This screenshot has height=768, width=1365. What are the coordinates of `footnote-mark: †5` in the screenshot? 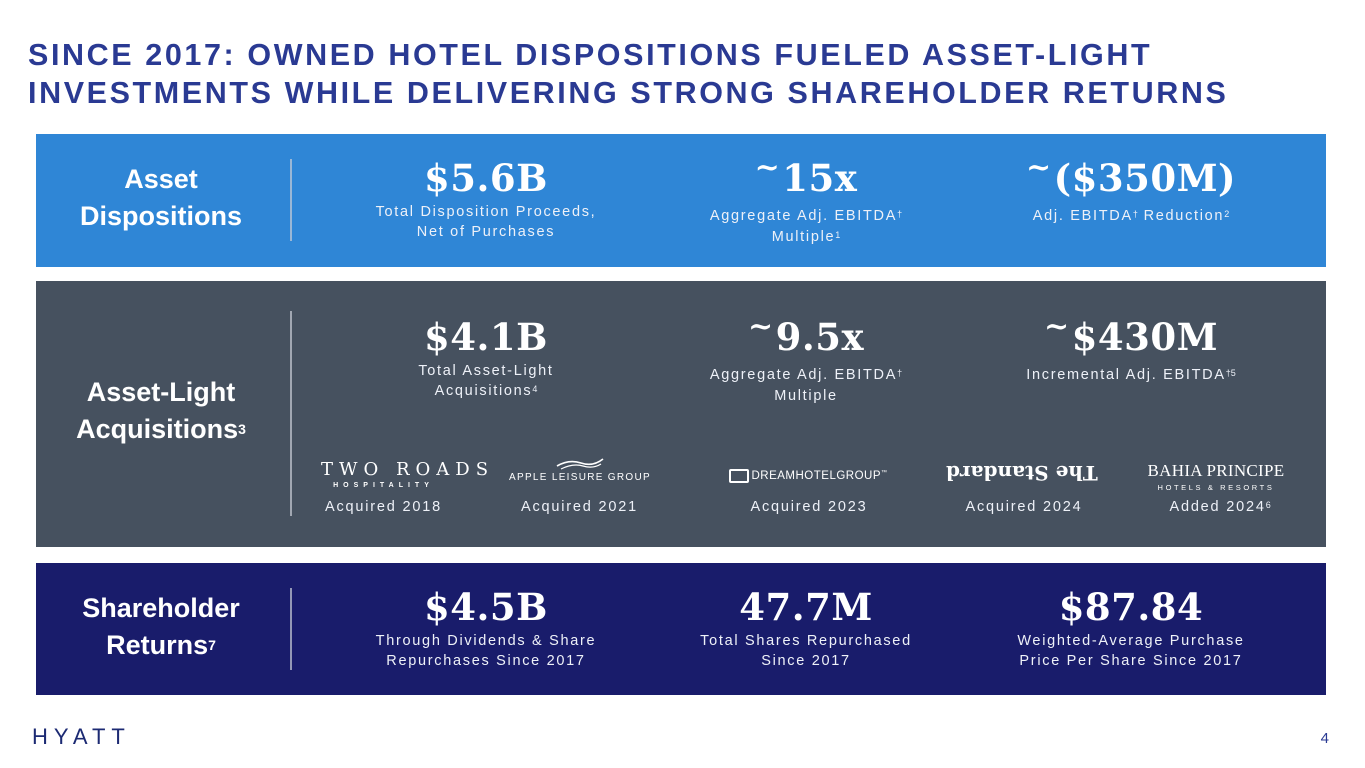 It's located at (1230, 373).